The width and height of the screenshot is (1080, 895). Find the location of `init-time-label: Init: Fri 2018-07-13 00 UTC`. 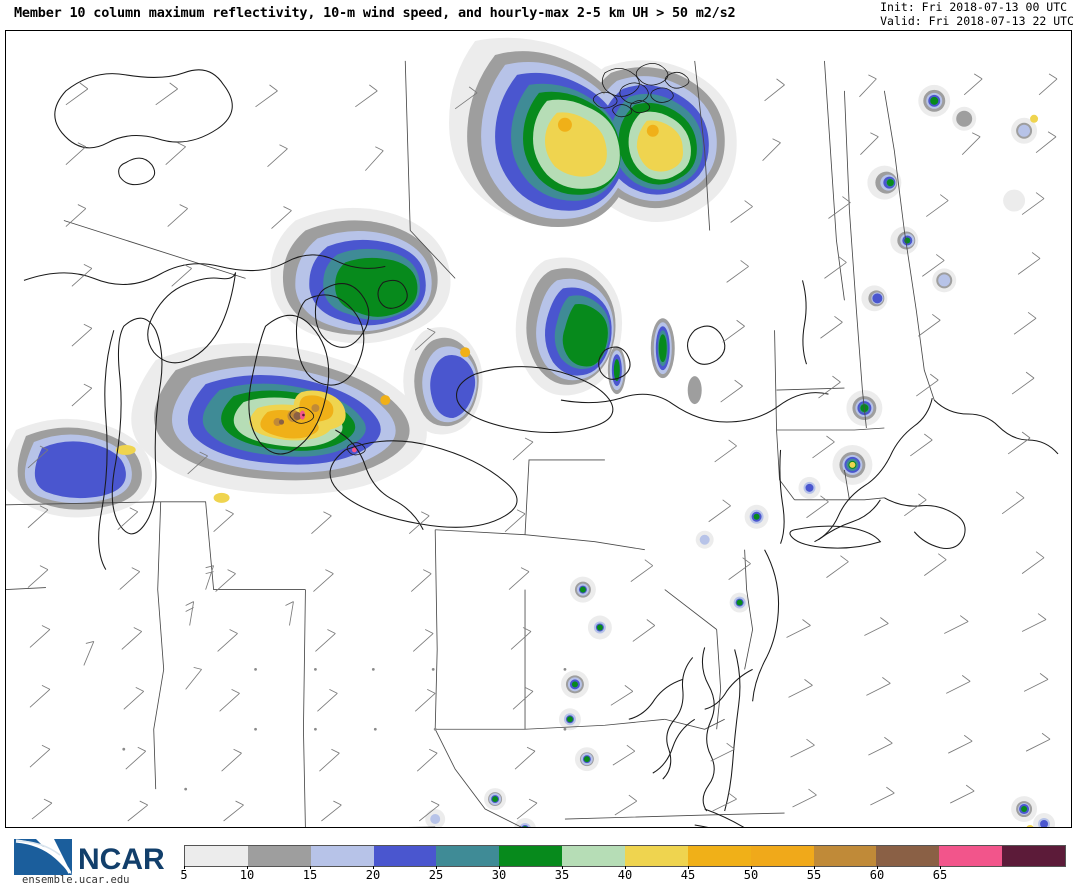

init-time-label: Init: Fri 2018-07-13 00 UTC is located at coordinates (974, 7).